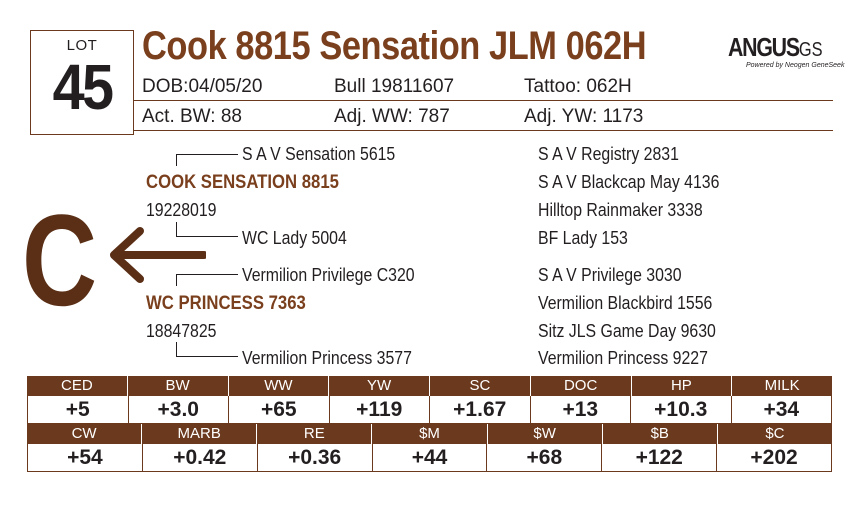 This screenshot has width=854, height=515. I want to click on info-row-1: DOB:04/05/20 Bull 19811607 Tattoo: 062H, so click(483, 88).